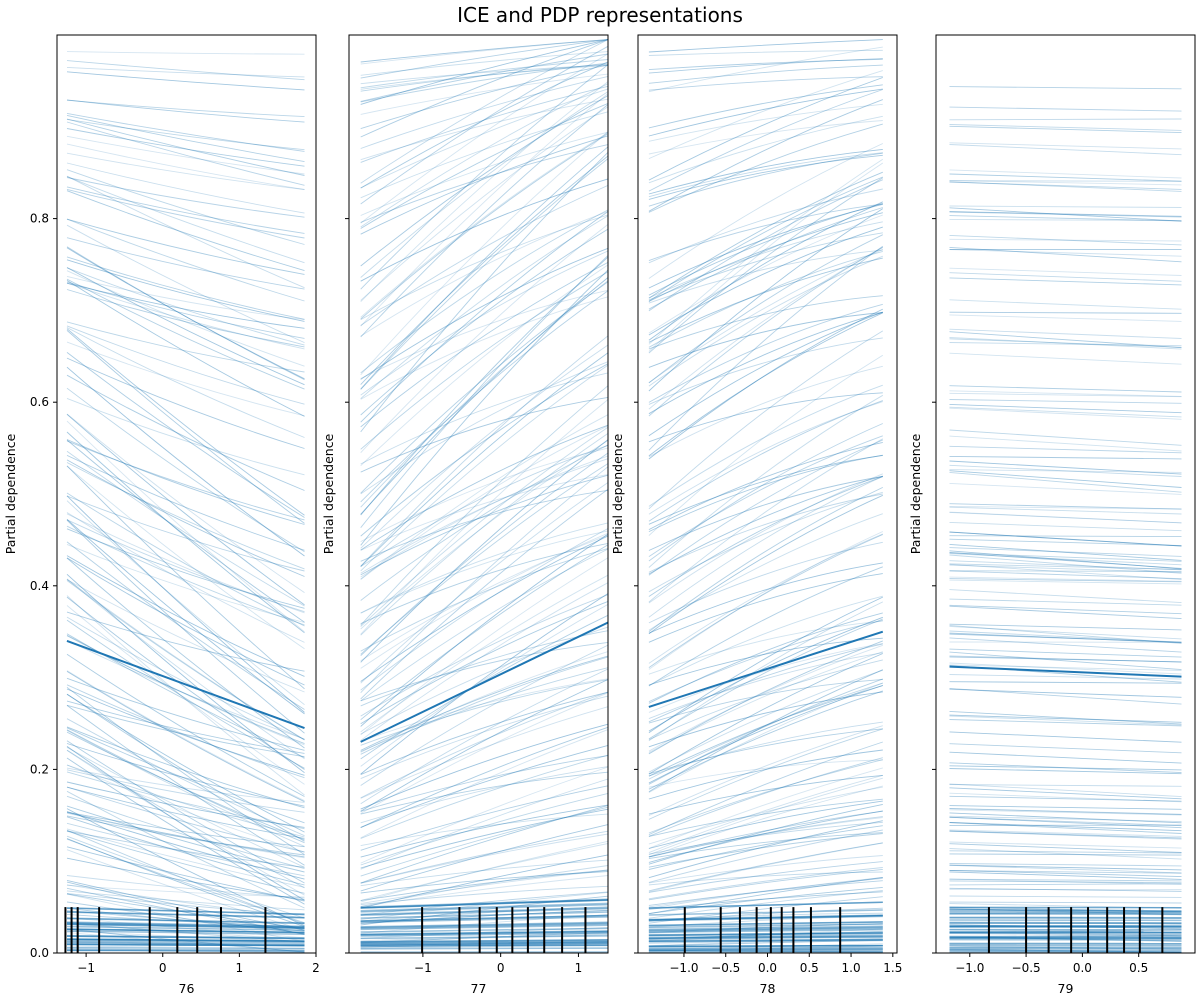  What do you see at coordinates (316, 968) in the screenshot?
I see `x-tick-label: 2` at bounding box center [316, 968].